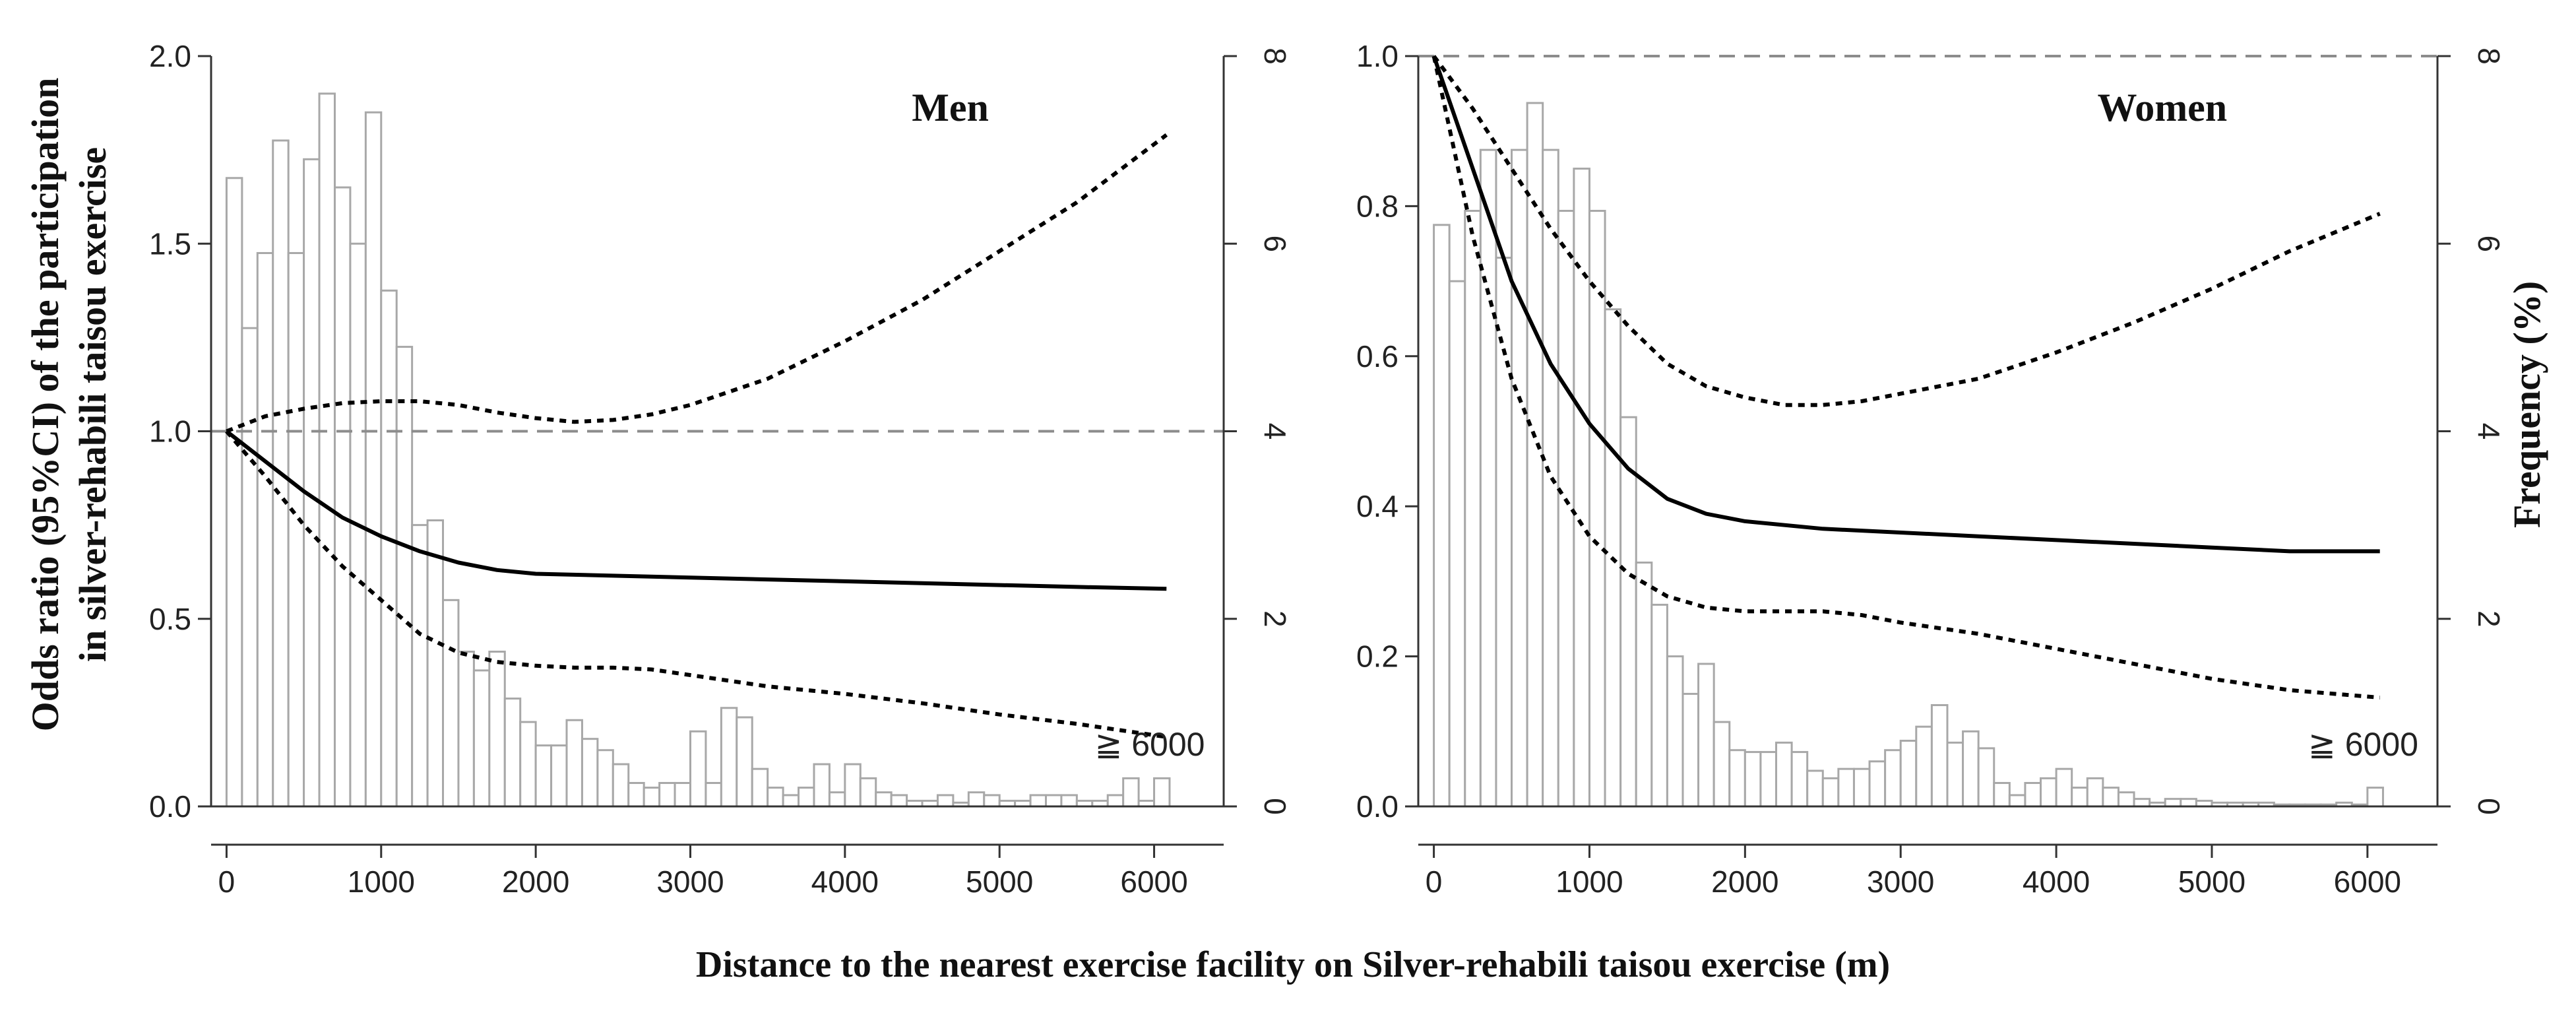 The width and height of the screenshot is (2576, 1009). I want to click on y-tick-label-left: 0.8, so click(1377, 206).